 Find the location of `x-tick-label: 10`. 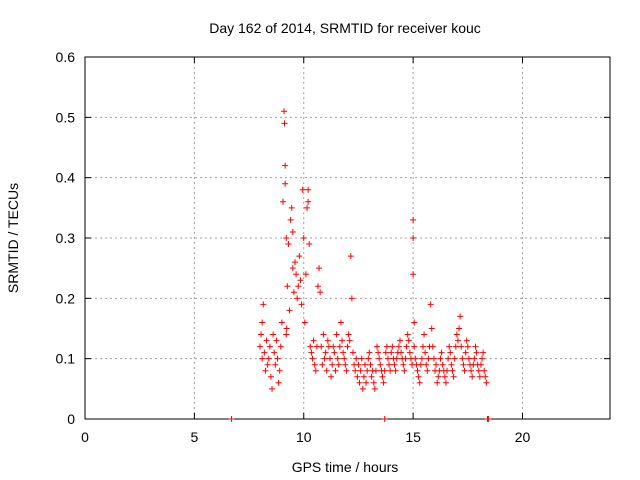

x-tick-label: 10 is located at coordinates (304, 437).